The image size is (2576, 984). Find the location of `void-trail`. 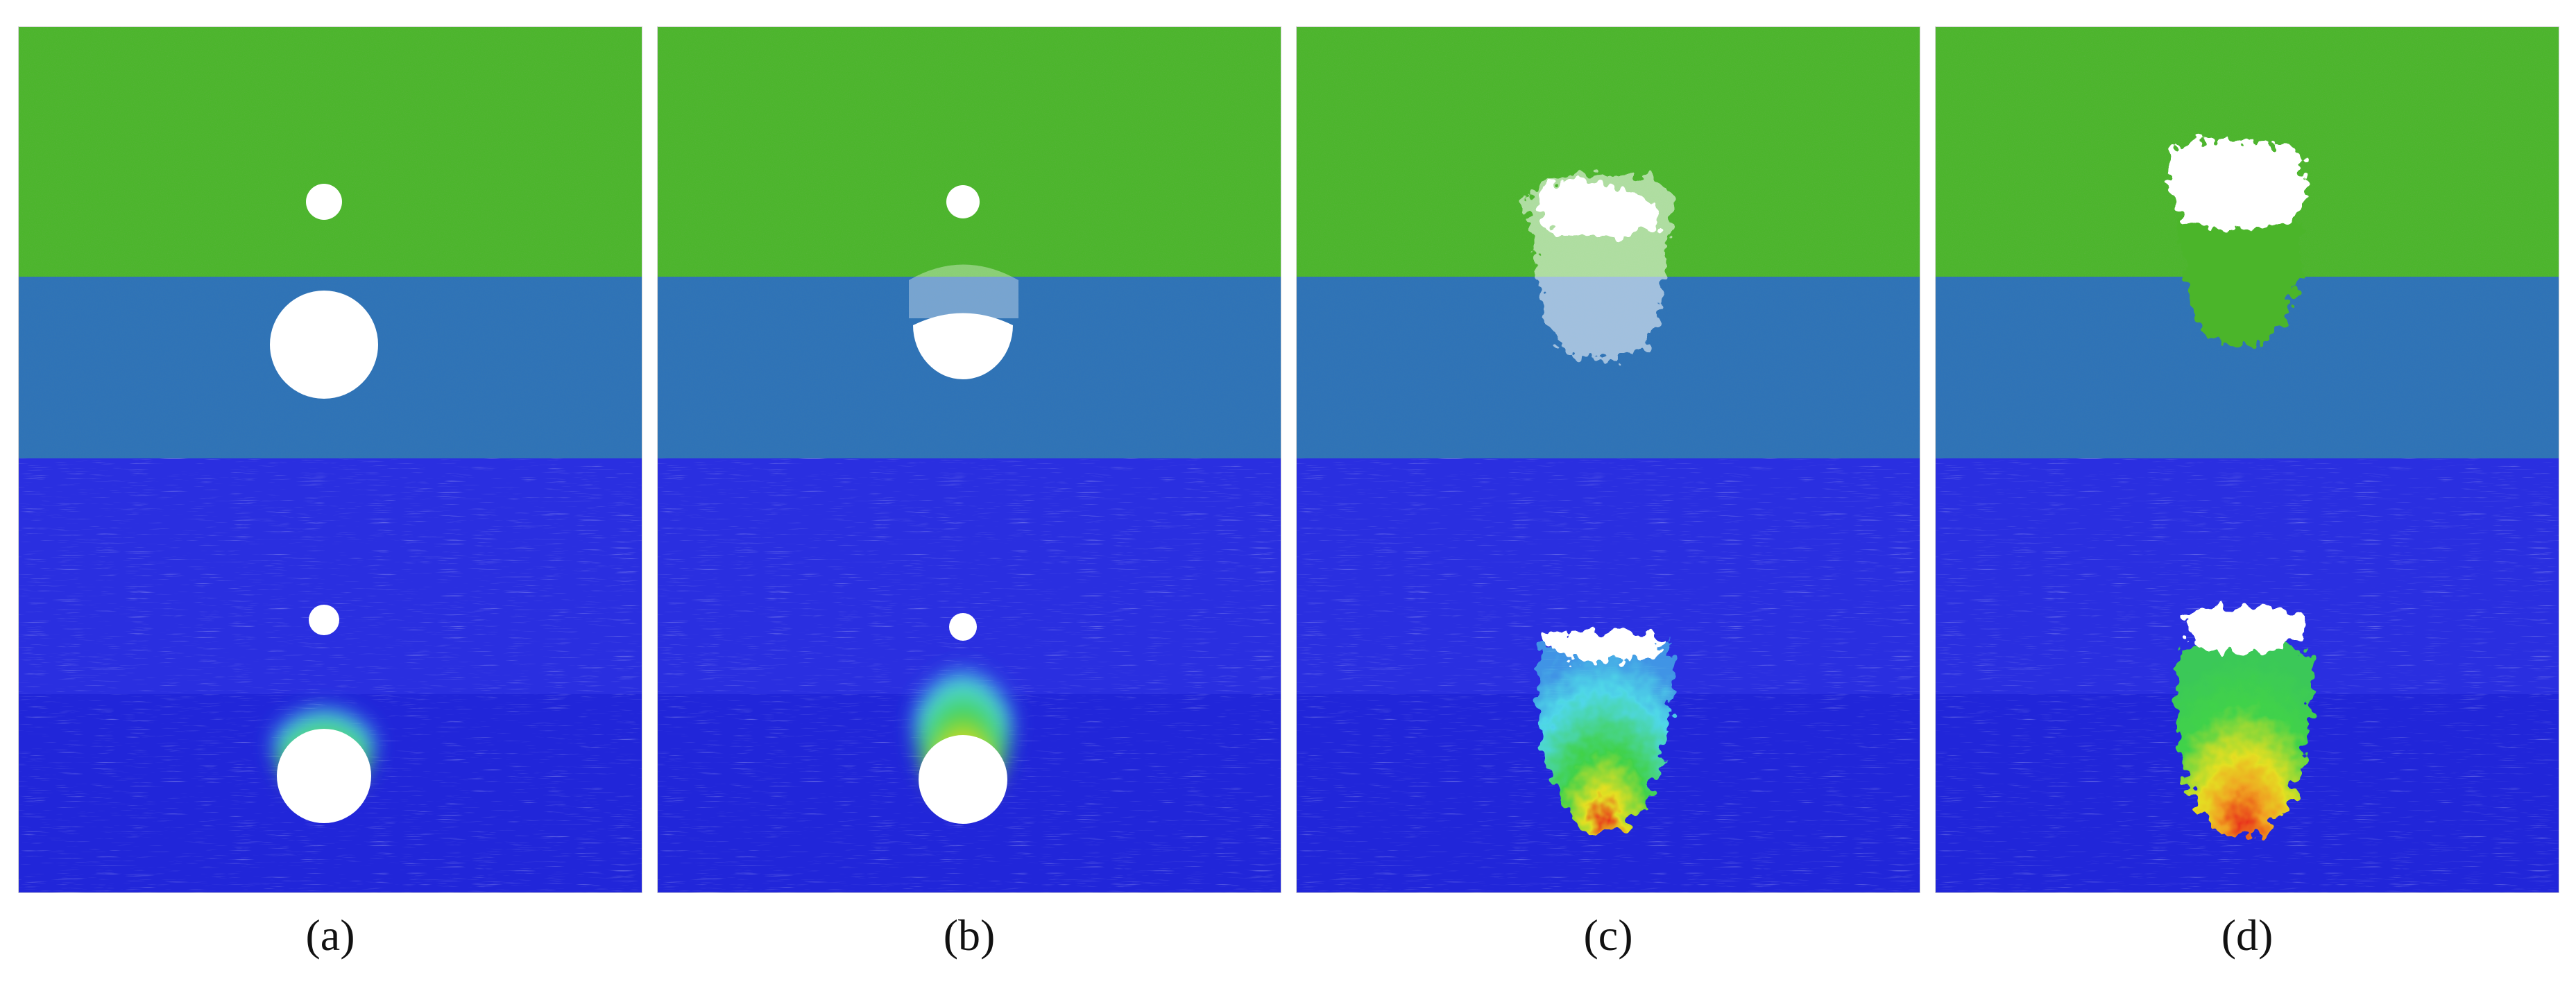

void-trail is located at coordinates (963, 291).